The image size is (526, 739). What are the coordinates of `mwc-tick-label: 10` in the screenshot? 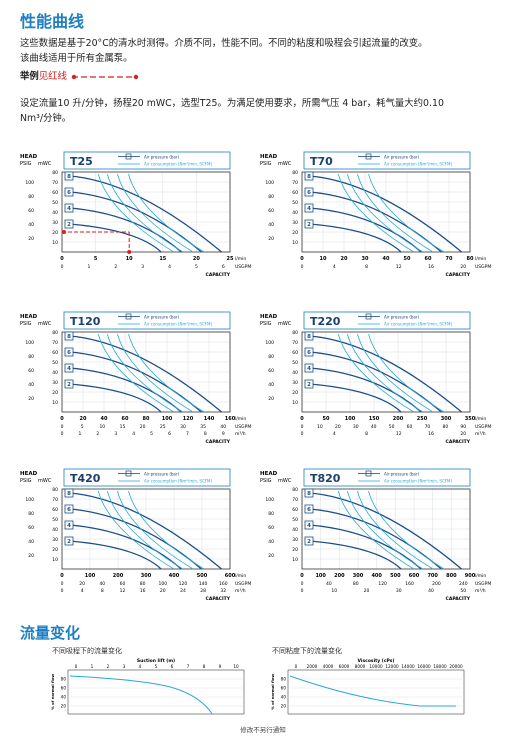 It's located at (295, 403).